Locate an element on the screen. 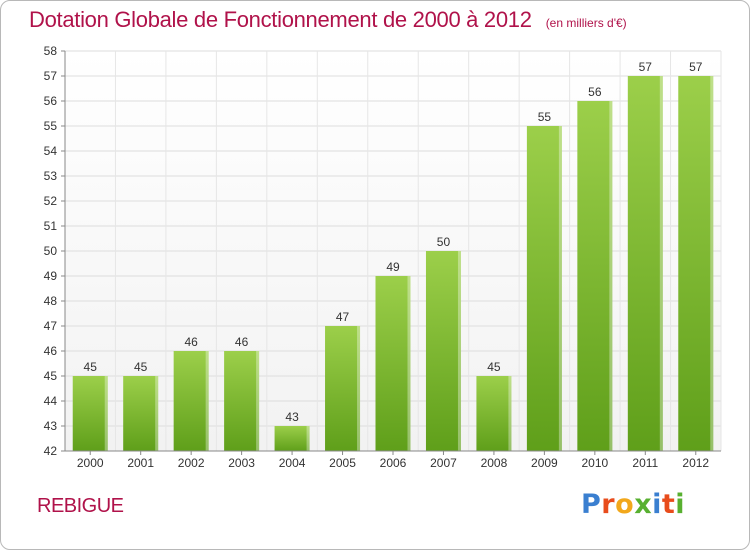 The height and width of the screenshot is (550, 750). y-tick-label: 49 is located at coordinates (51, 276).